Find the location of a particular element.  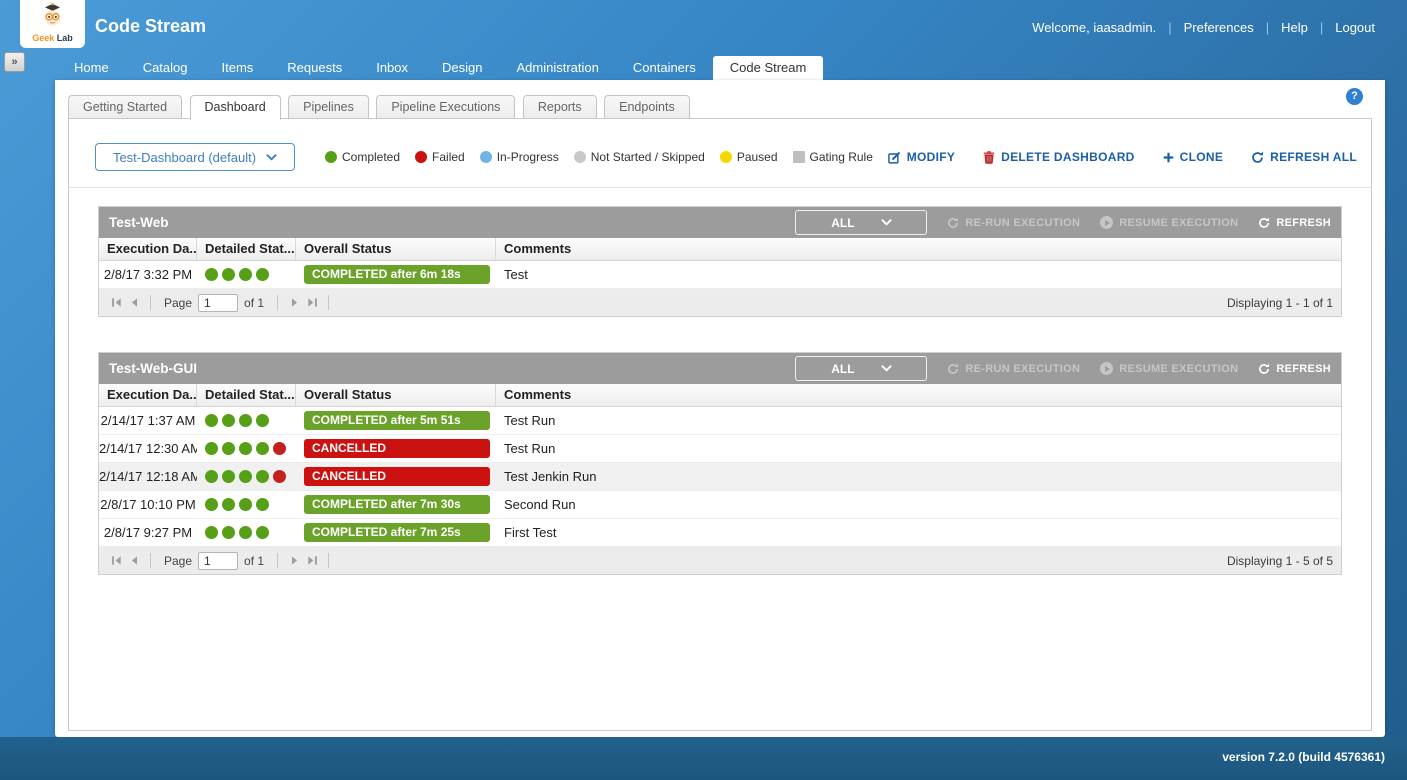

nav-tab-inbox: Inbox is located at coordinates (392, 67).